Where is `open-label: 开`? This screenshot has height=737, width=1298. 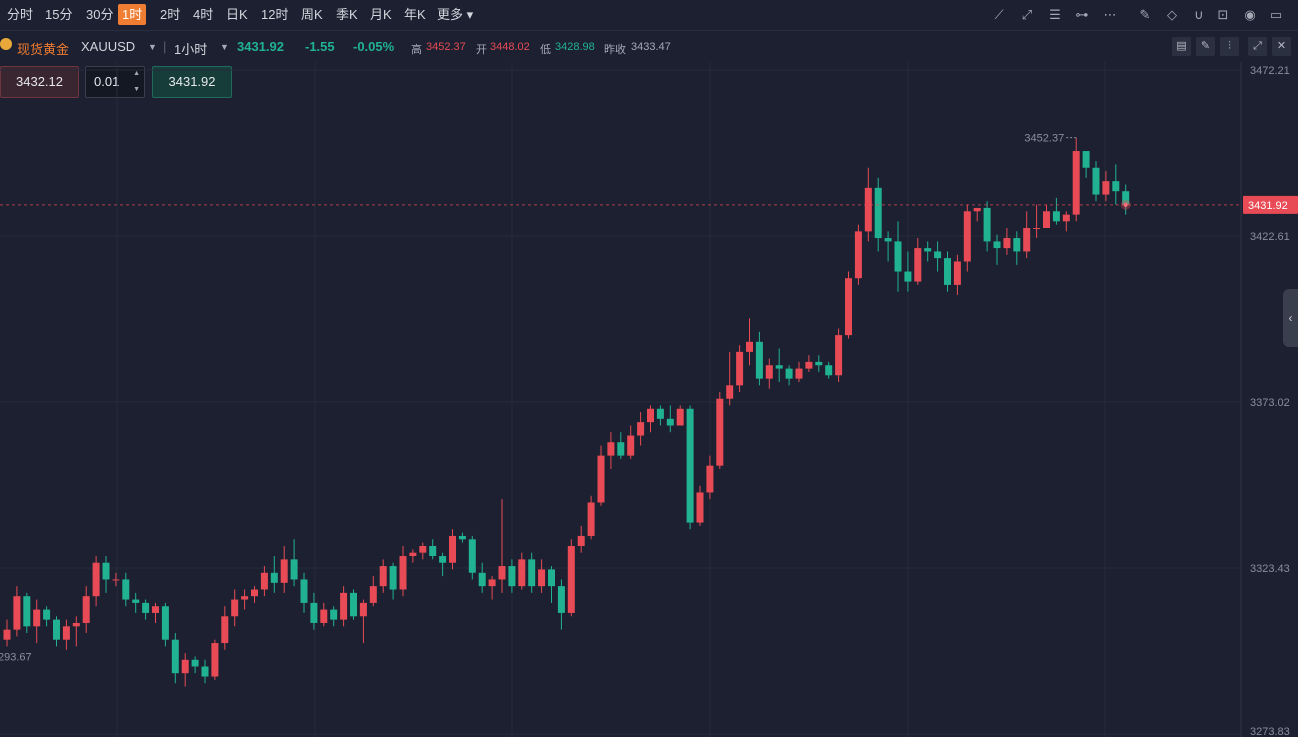
open-label: 开 is located at coordinates (481, 50).